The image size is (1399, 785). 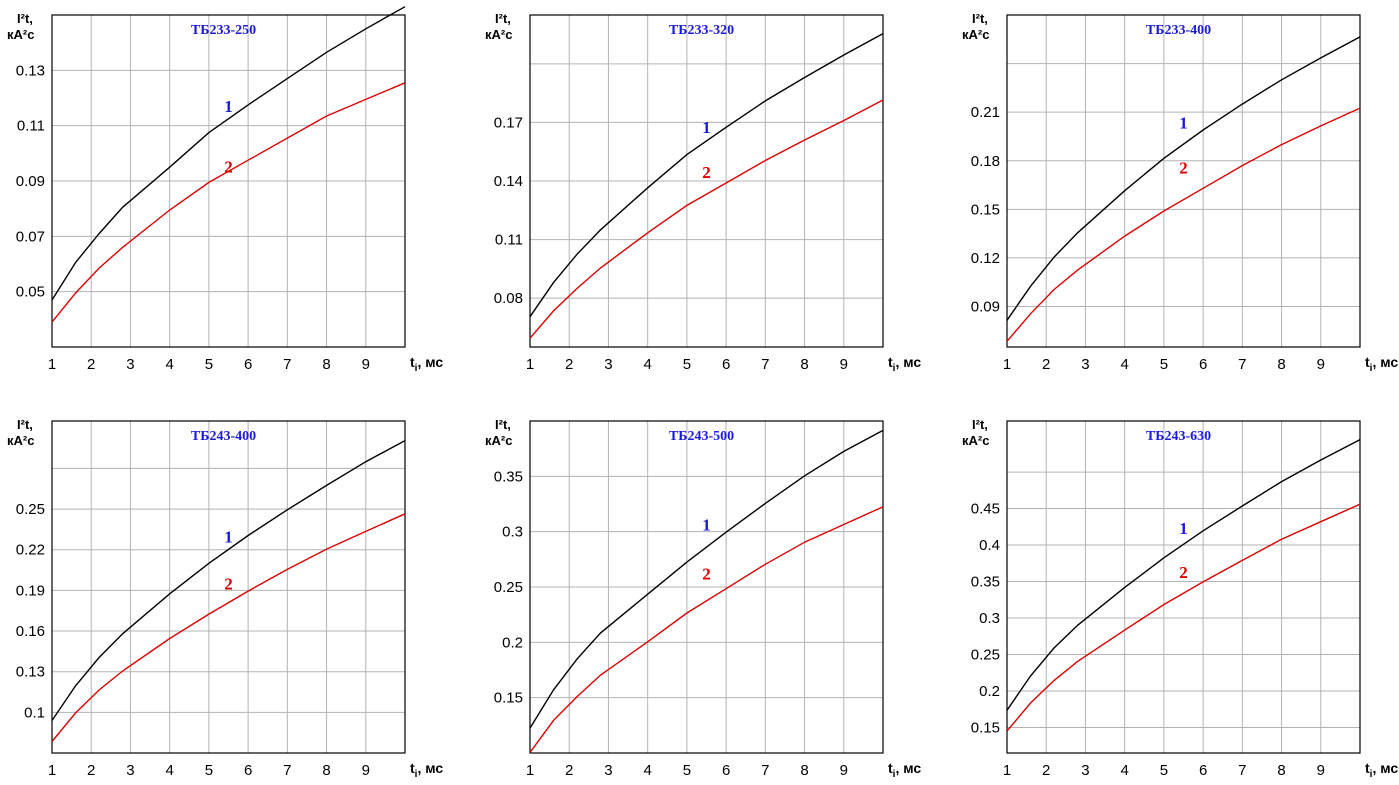 I want to click on chart-title: ТБ243-630, so click(x=1178, y=436).